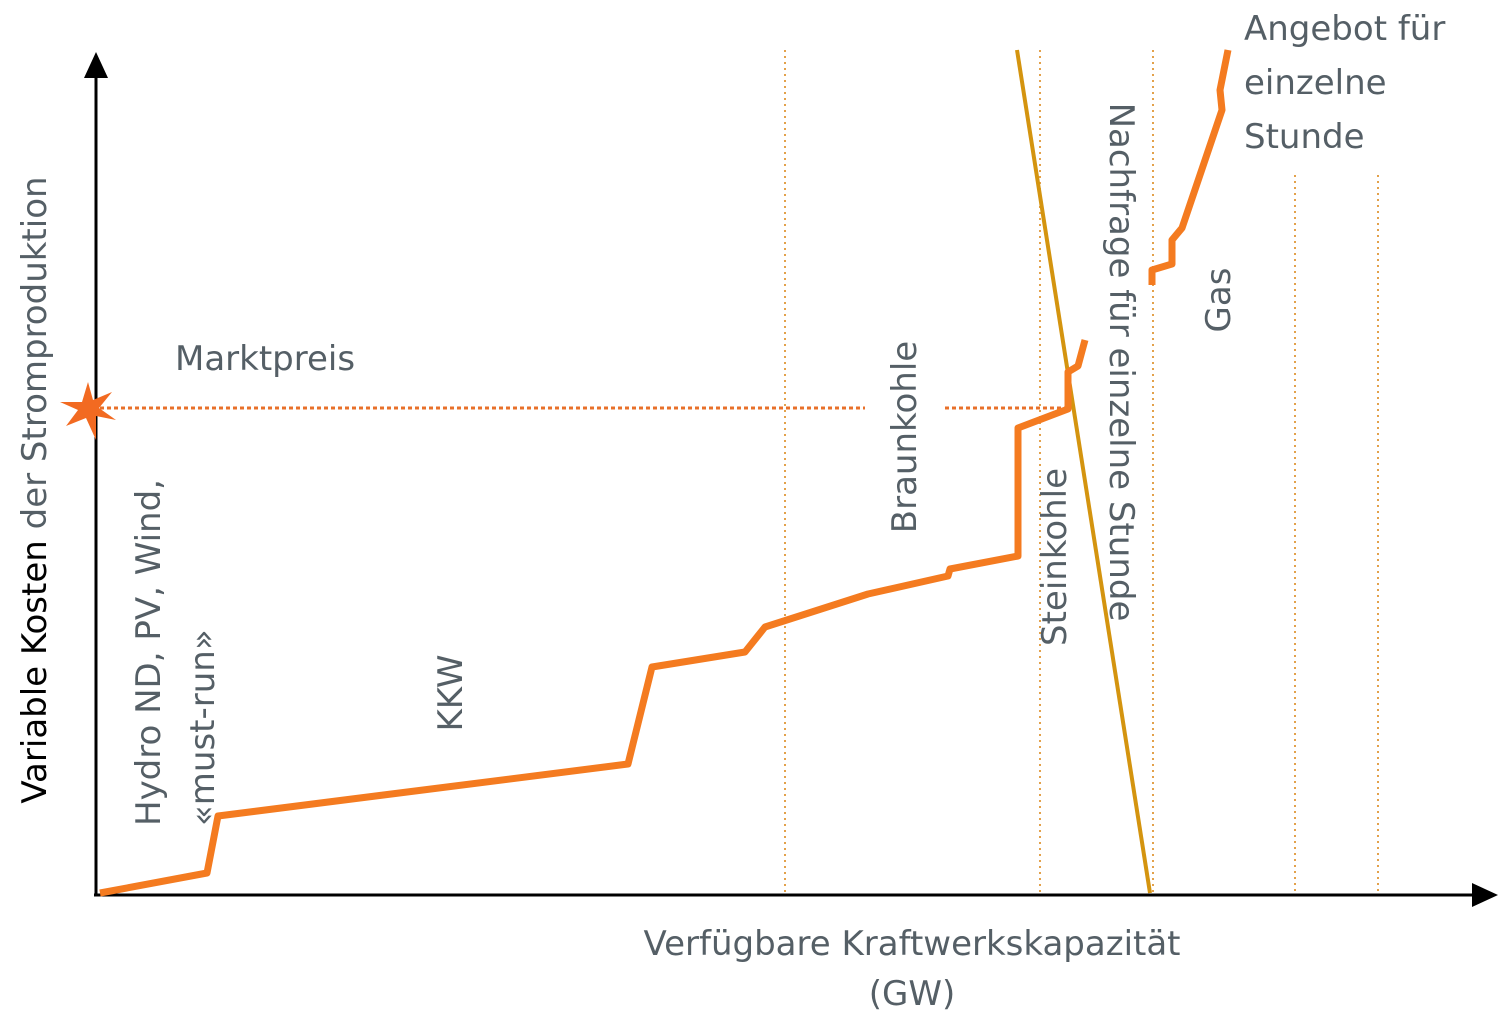 Image resolution: width=1498 pixels, height=1015 pixels. Describe the element at coordinates (96, 65) in the screenshot. I see `y-arrow` at that location.